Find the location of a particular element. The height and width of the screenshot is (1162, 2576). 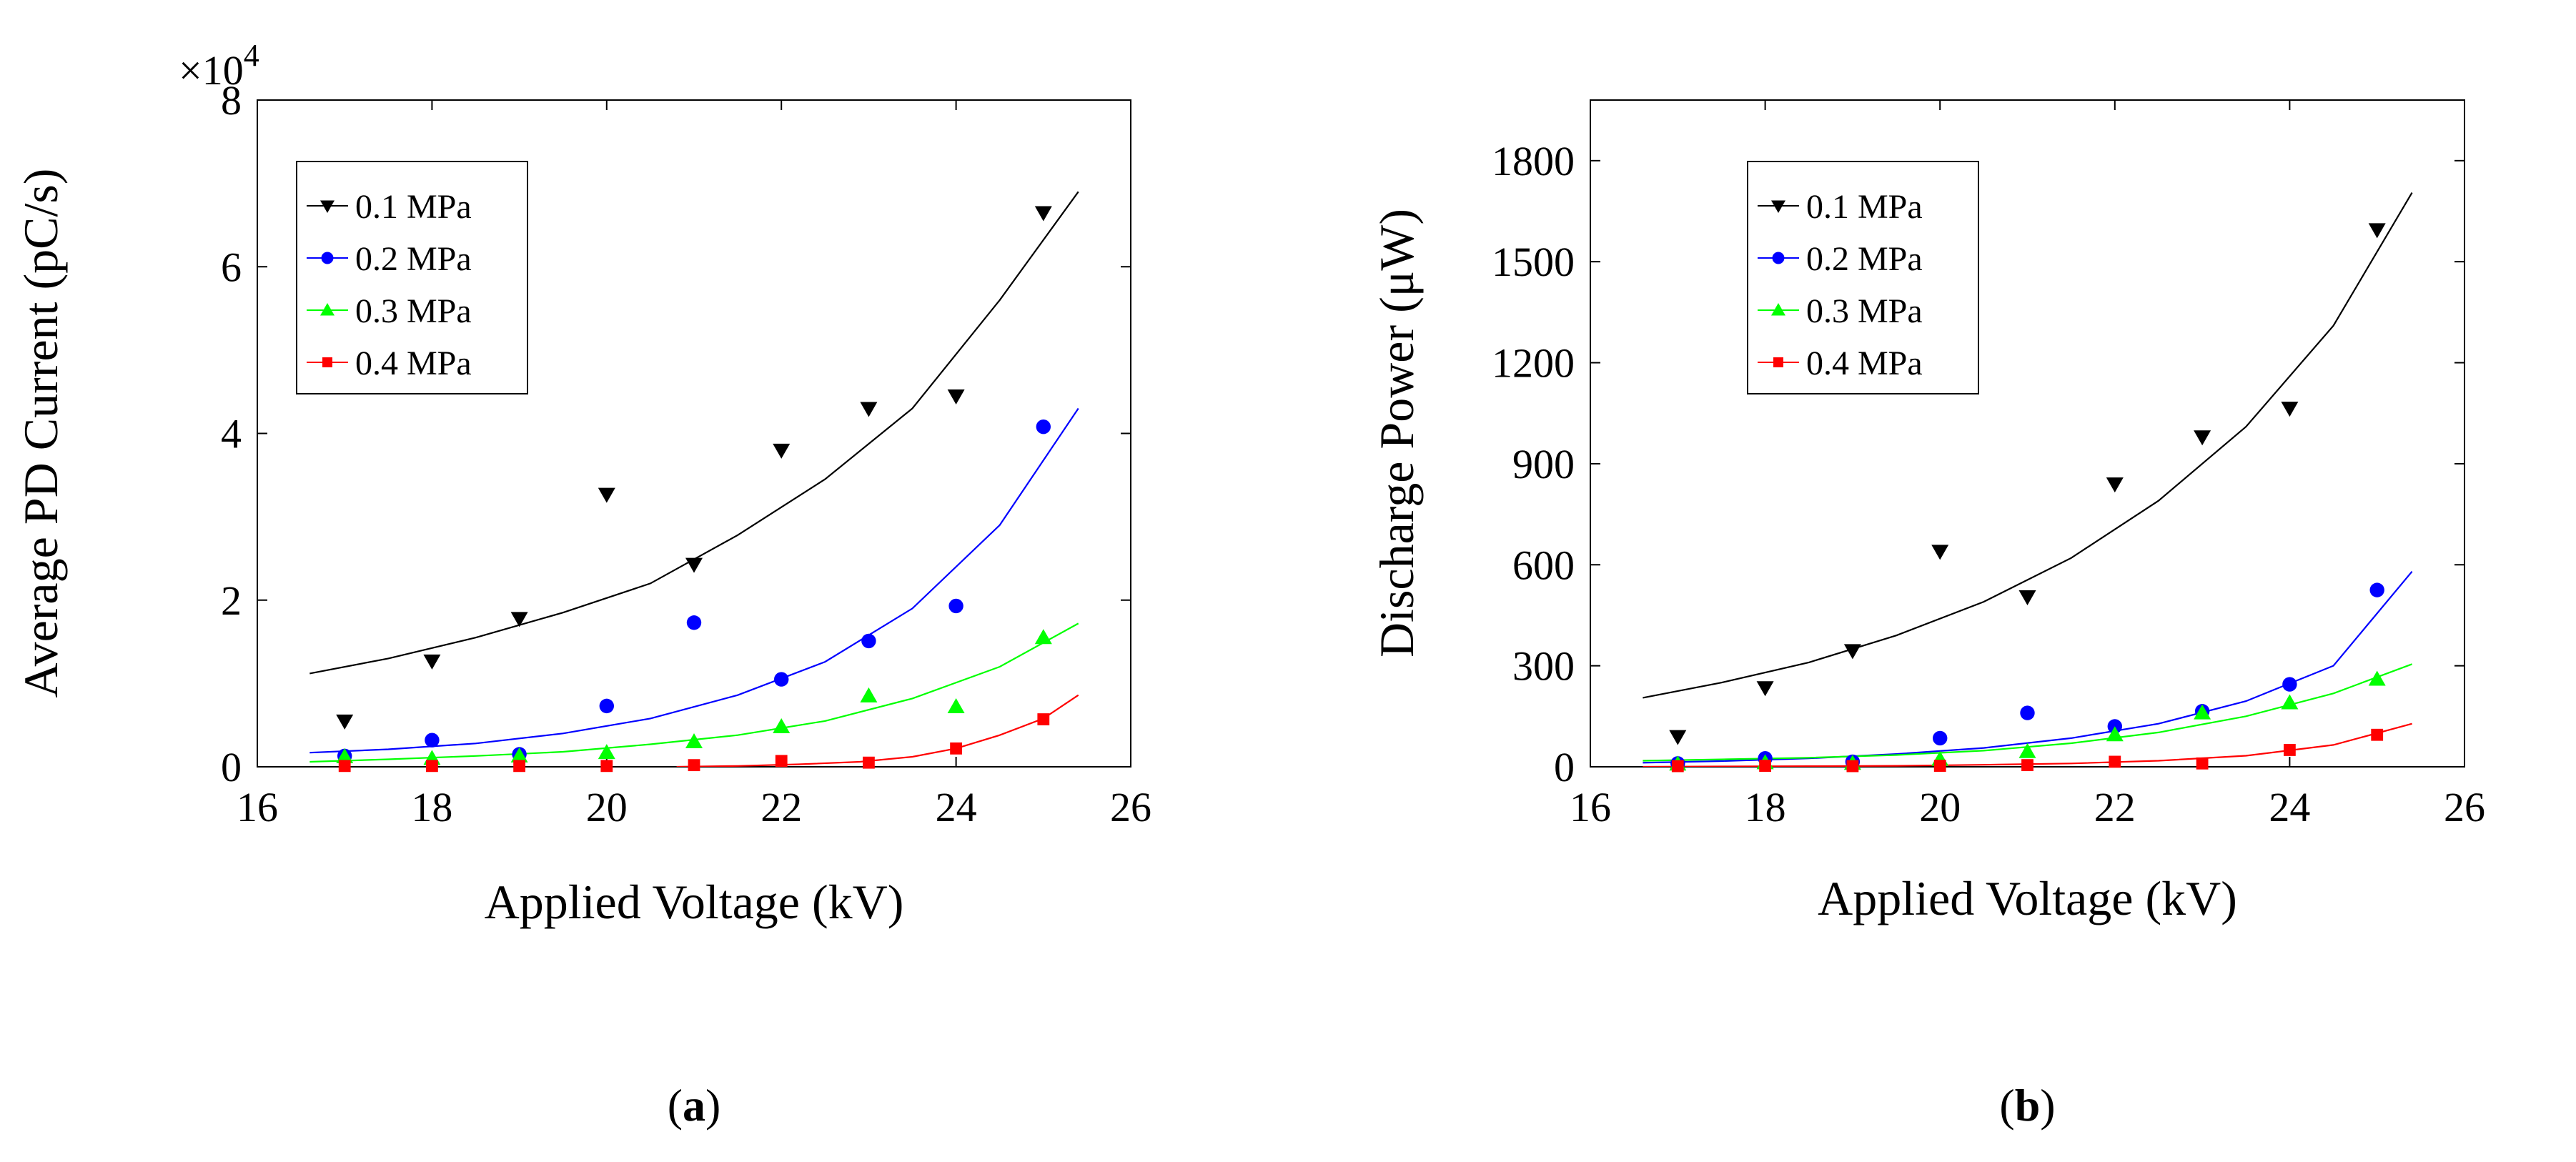

y-tick-label: 1800 is located at coordinates (1534, 161).